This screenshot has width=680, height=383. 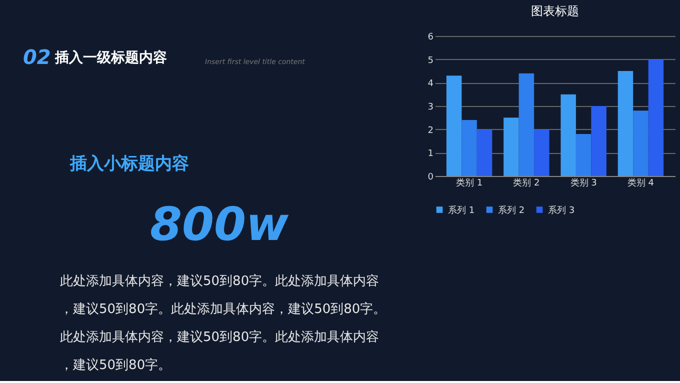 What do you see at coordinates (511, 210) in the screenshot?
I see `legend-label: 系列 2` at bounding box center [511, 210].